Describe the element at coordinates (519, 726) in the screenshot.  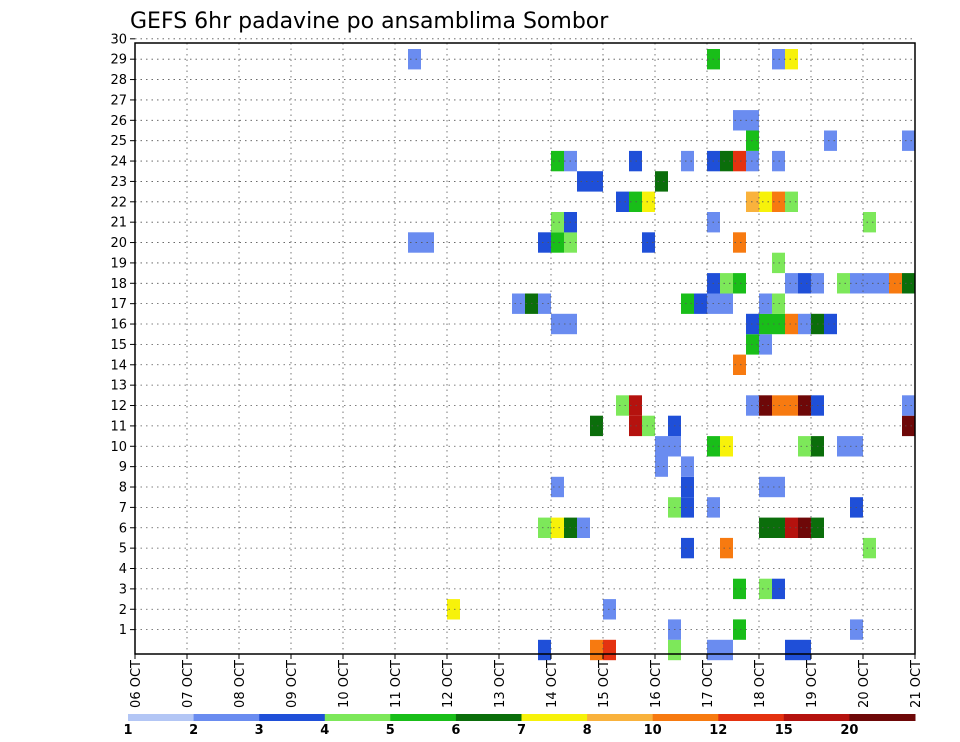
I see `colorbar: 1 2 3 4 5 6 7 8 10 12 15 20` at that location.